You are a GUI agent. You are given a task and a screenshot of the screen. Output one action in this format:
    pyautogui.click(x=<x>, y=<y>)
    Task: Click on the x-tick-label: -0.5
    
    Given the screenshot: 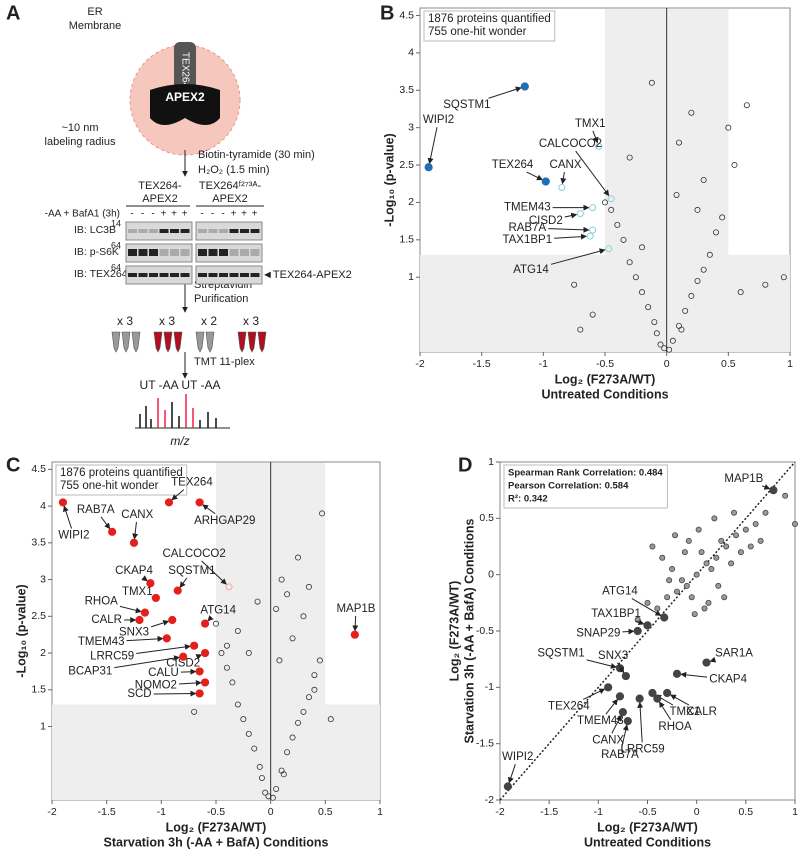 What is the action you would take?
    pyautogui.click(x=216, y=812)
    